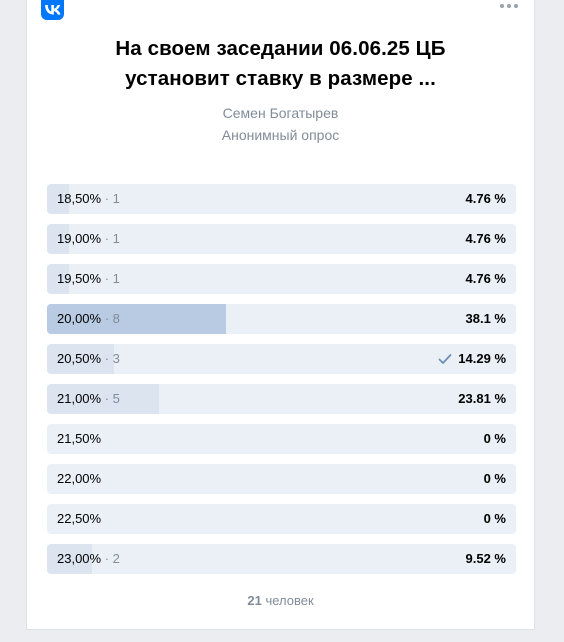 This screenshot has height=642, width=564. I want to click on poll-option-label: 18,50% · 1, so click(88, 199).